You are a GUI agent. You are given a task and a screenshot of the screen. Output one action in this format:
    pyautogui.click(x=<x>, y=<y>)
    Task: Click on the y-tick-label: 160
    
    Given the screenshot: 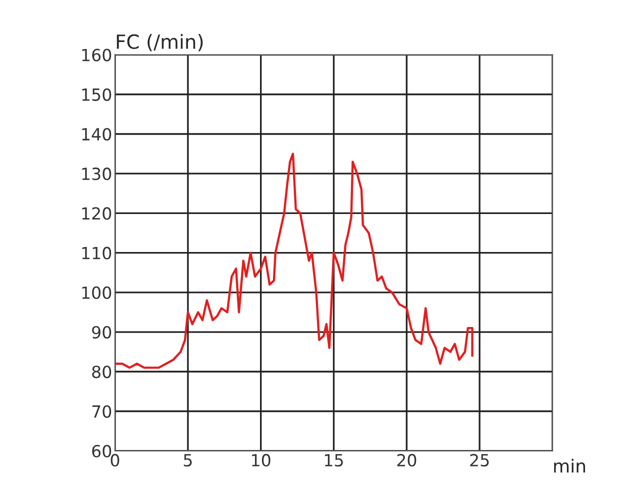 What is the action you would take?
    pyautogui.click(x=97, y=55)
    